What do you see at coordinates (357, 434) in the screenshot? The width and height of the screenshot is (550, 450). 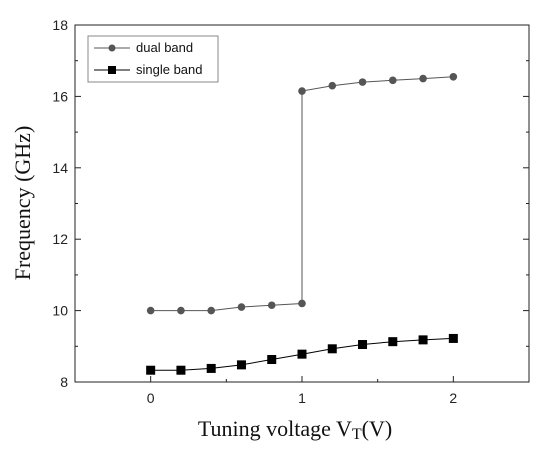 I see `x-axis-title-subscript: T` at bounding box center [357, 434].